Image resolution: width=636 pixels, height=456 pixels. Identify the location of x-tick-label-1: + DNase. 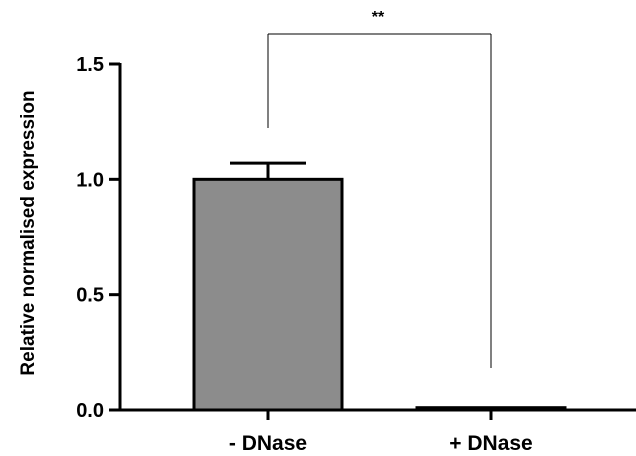
(490, 443).